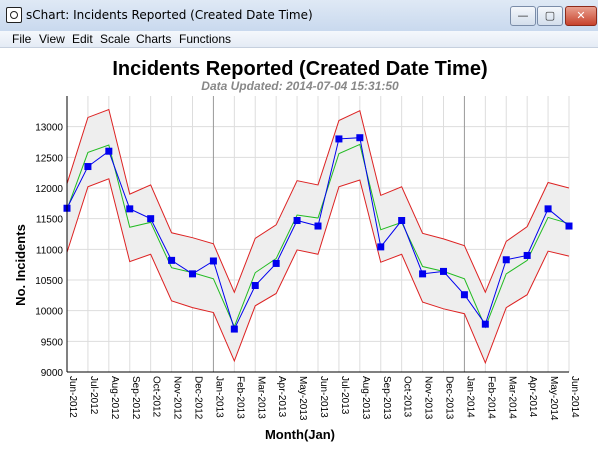 This screenshot has height=455, width=598. What do you see at coordinates (281, 397) in the screenshot?
I see `x-tick-label-10: Apr-2013` at bounding box center [281, 397].